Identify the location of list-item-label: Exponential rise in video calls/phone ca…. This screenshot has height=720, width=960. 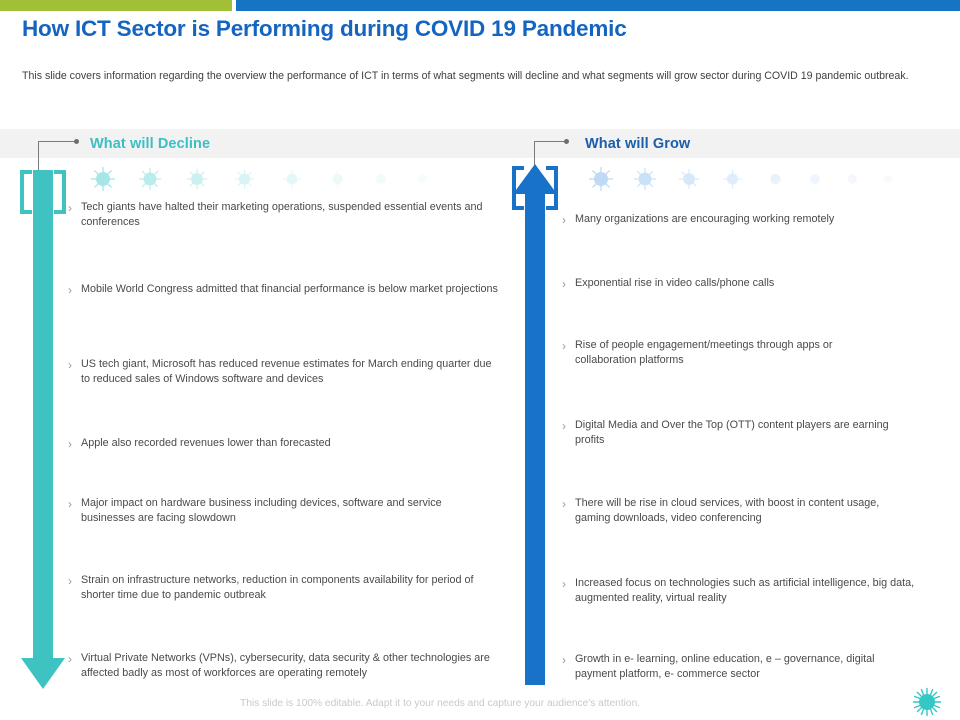
(675, 283).